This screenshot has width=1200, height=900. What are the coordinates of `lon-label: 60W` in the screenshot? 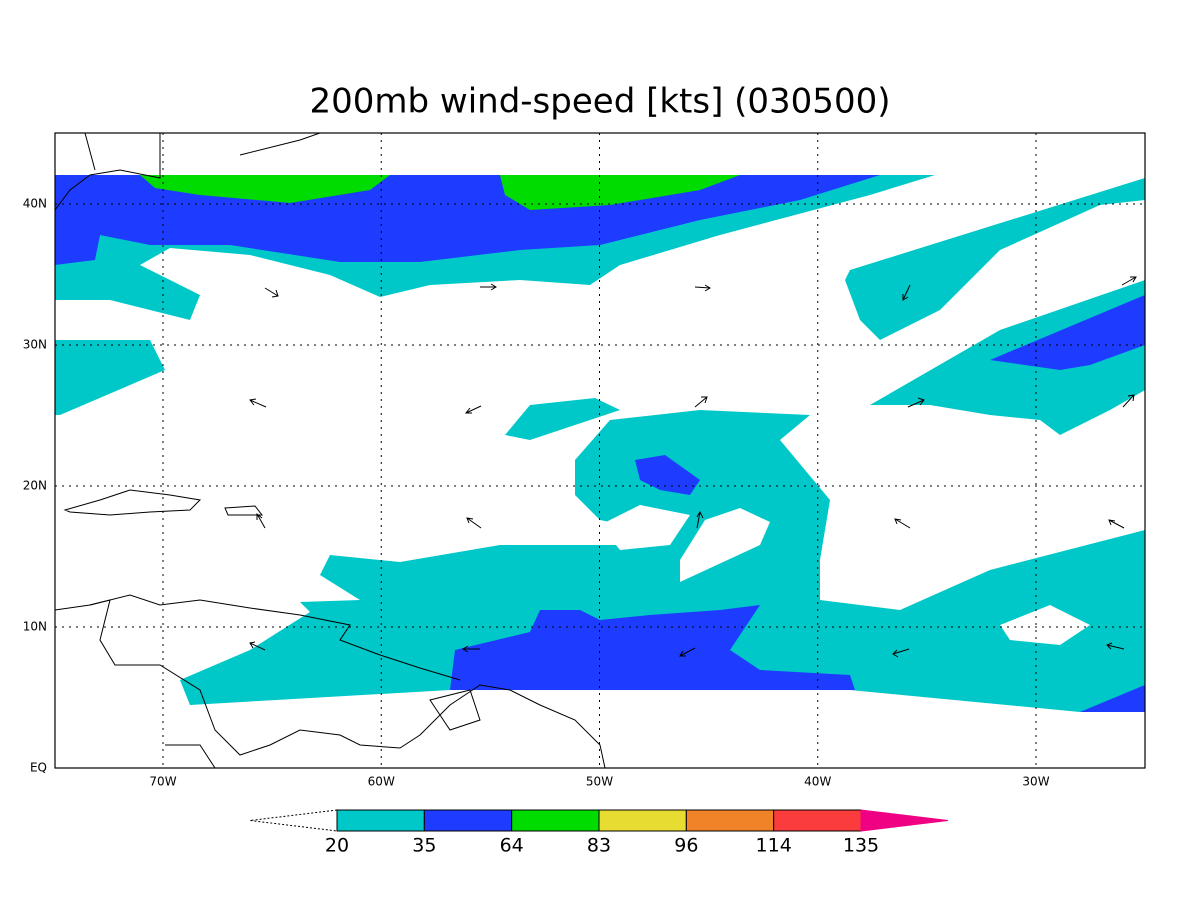 It's located at (381, 782).